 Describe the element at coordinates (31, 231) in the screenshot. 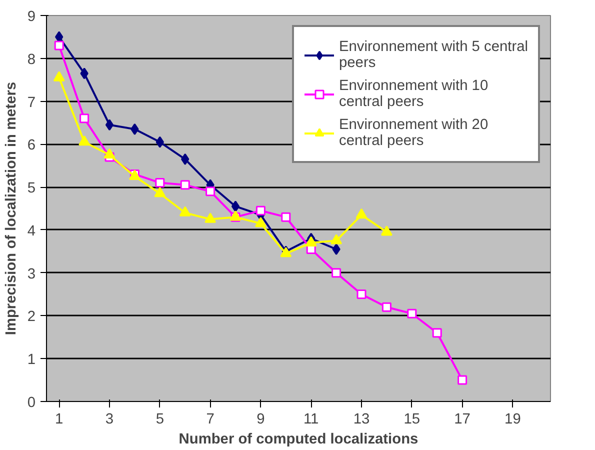

I see `y-tick-label: 4` at that location.